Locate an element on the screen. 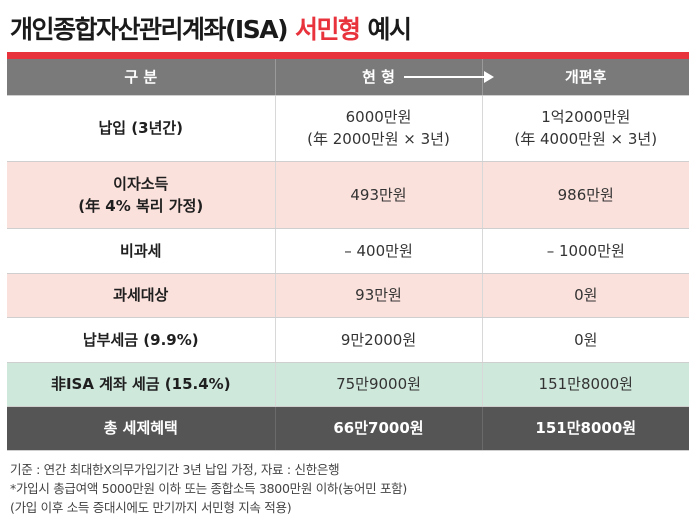 The image size is (698, 527). title-accent: 서민형 is located at coordinates (328, 29).